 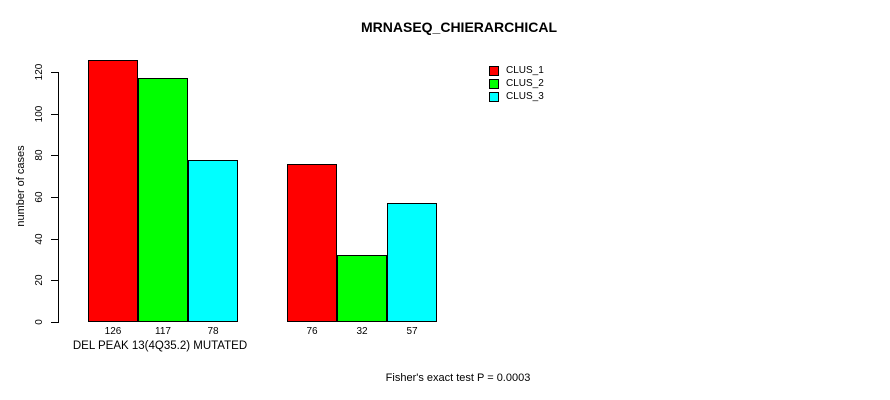 What do you see at coordinates (525, 83) in the screenshot?
I see `legend-label: CLUS_2` at bounding box center [525, 83].